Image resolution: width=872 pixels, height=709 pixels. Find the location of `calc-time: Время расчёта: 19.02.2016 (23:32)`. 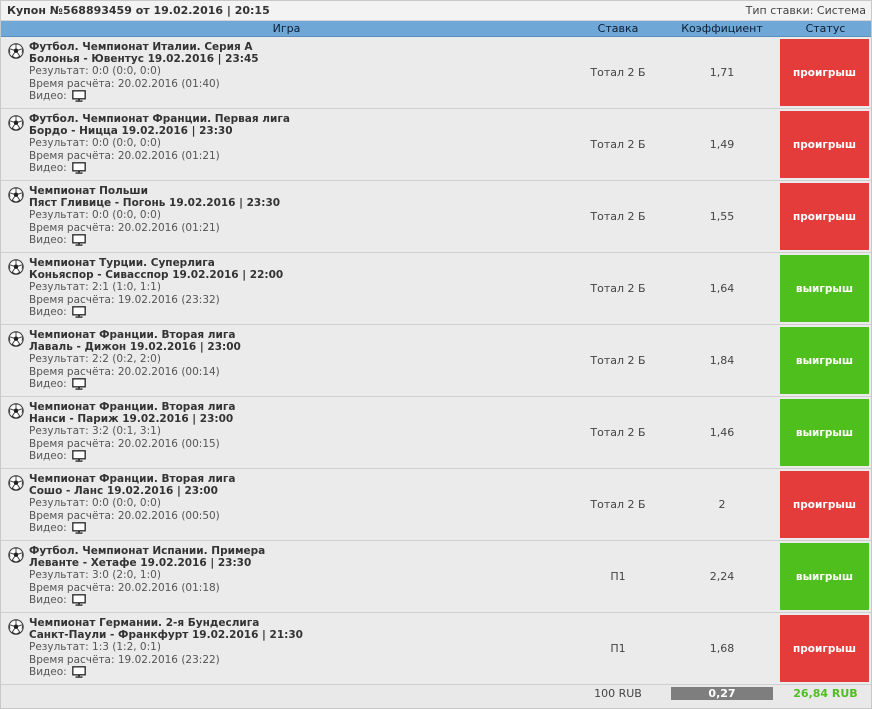

calc-time: Время расчёта: 19.02.2016 (23:32) is located at coordinates (124, 299).